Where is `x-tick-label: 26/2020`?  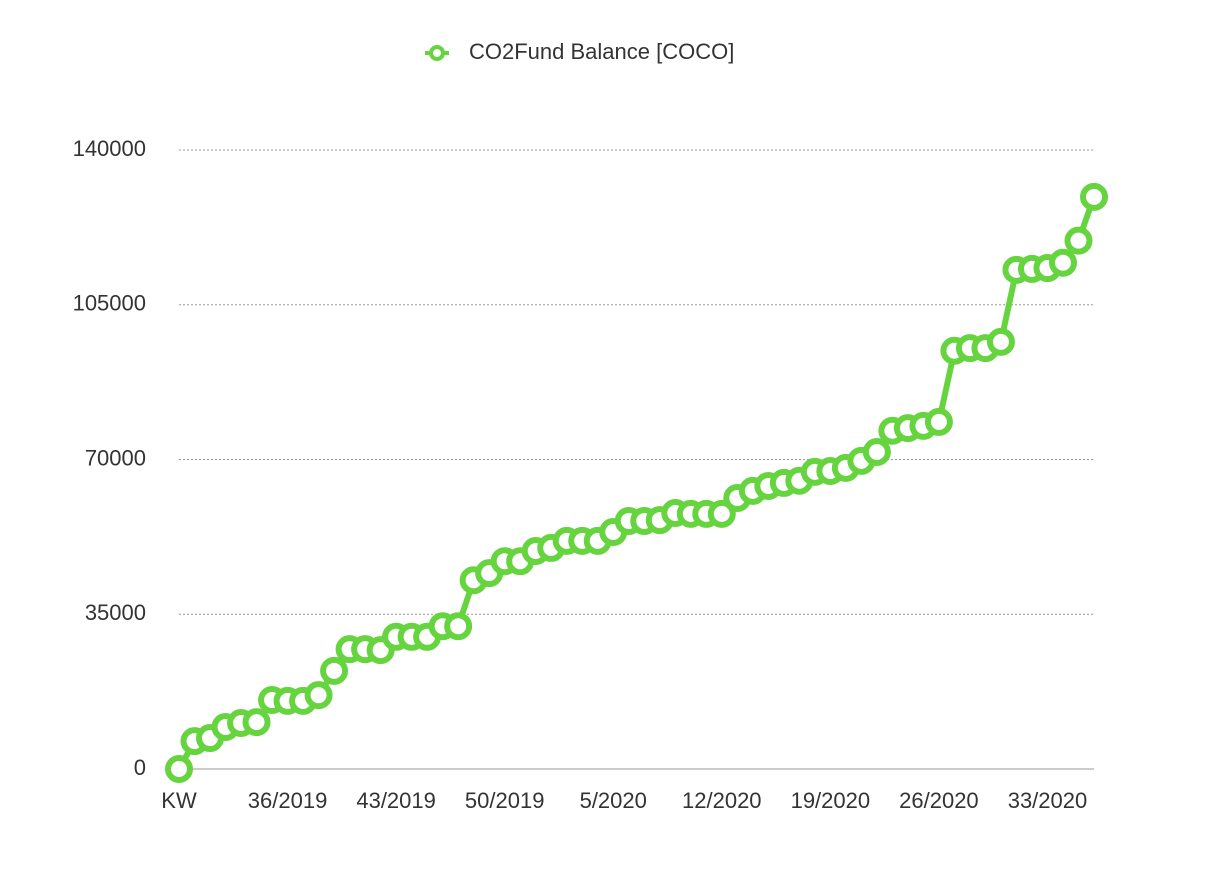 x-tick-label: 26/2020 is located at coordinates (939, 800).